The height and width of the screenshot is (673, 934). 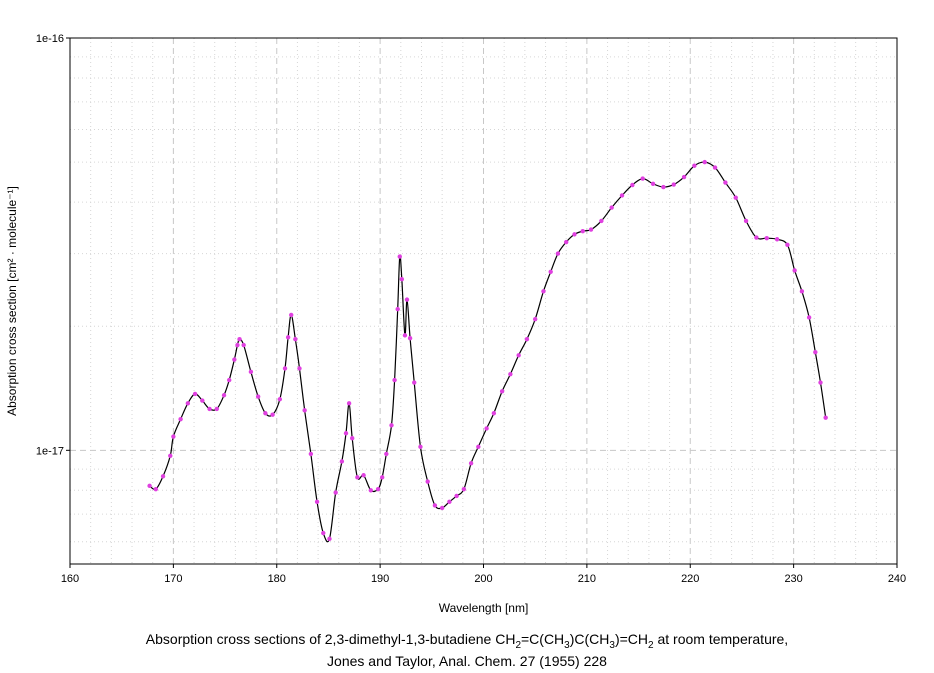 I want to click on x-tick-label: 210, so click(x=587, y=579).